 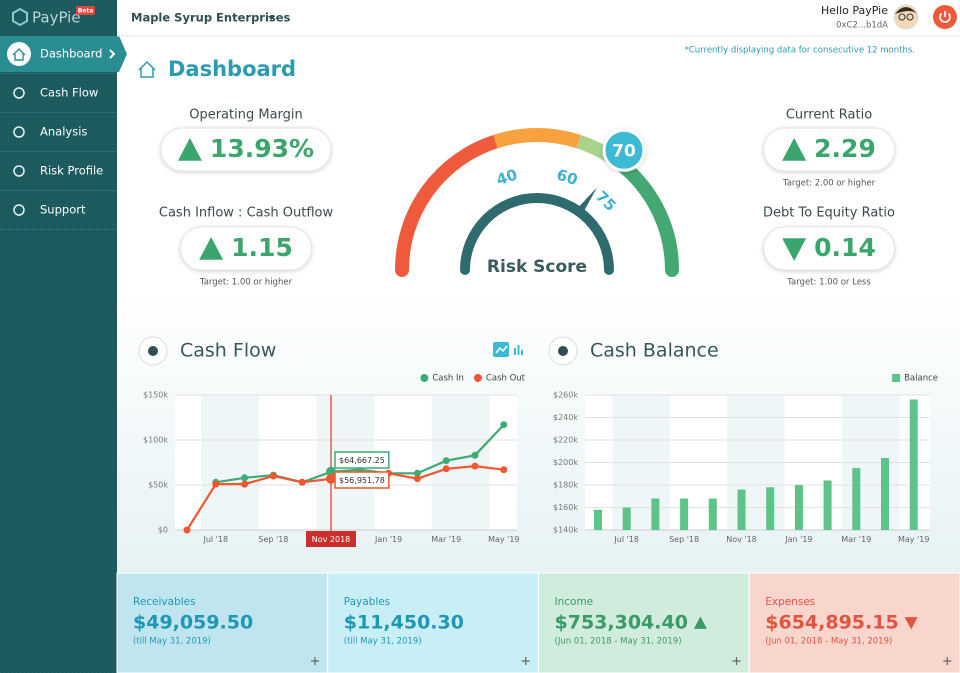 I want to click on dashboard-icon, so click(x=19, y=54).